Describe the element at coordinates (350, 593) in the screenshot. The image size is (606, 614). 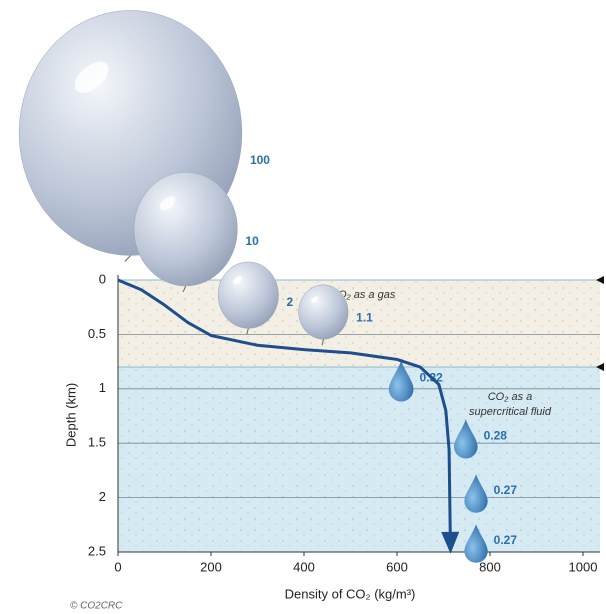
I see `x-axis-label: Density of CO₂ (kg/m³)` at that location.